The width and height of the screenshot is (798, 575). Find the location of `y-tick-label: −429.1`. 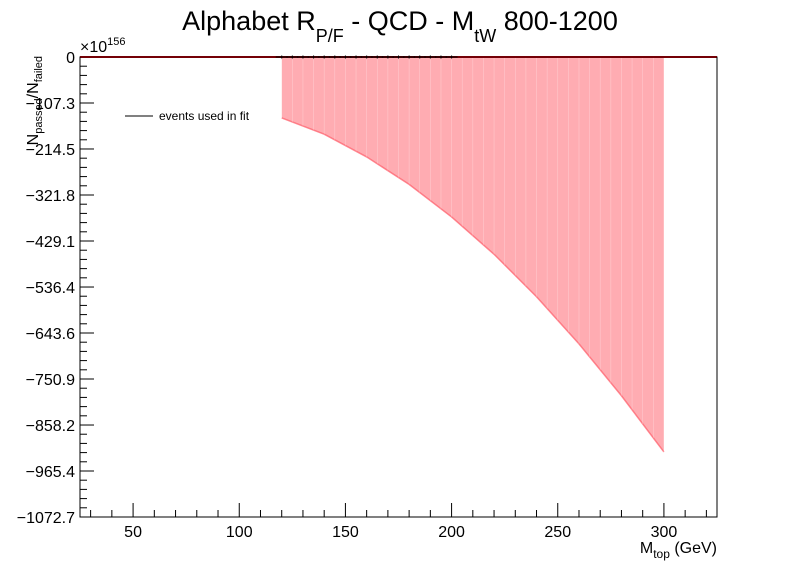

y-tick-label: −429.1 is located at coordinates (50, 242).